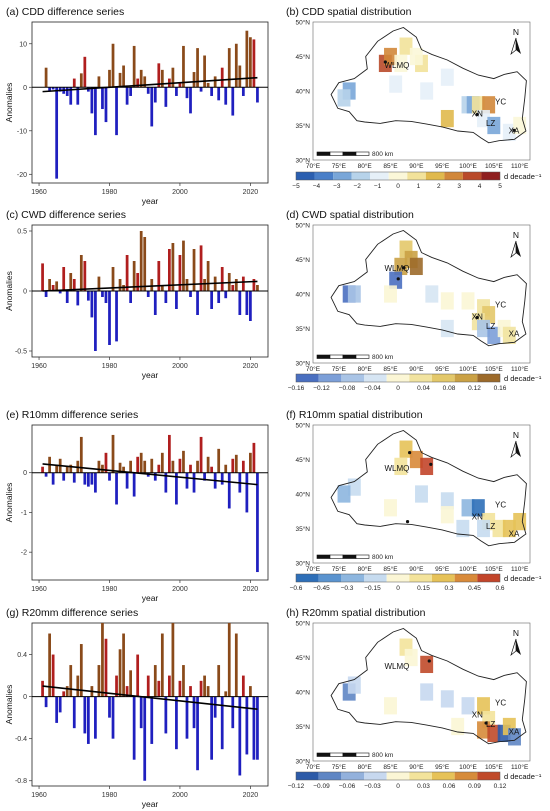  Describe the element at coordinates (449, 388) in the screenshot. I see `legend-tick-label: 0.08` at that location.